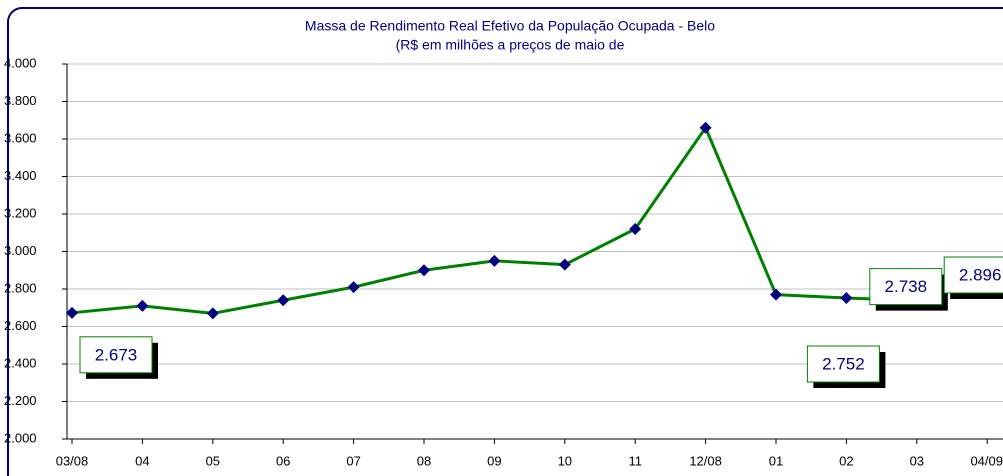 The width and height of the screenshot is (1003, 476). What do you see at coordinates (353, 460) in the screenshot?
I see `x-tick-label: 07` at bounding box center [353, 460].